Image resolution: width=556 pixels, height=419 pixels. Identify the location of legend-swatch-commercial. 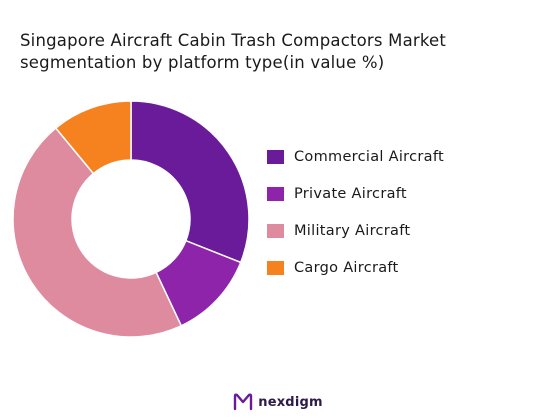
(275, 157).